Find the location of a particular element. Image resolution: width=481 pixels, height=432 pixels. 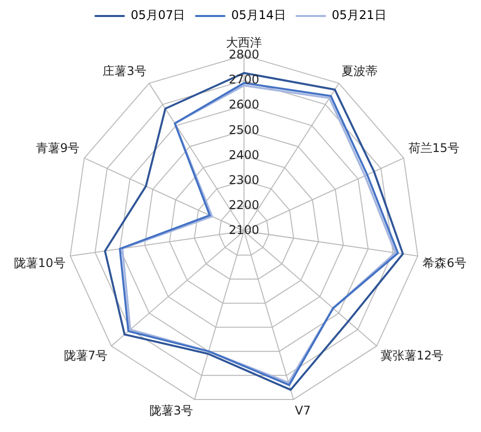

spoke-label: 庄薯3号 is located at coordinates (124, 71).